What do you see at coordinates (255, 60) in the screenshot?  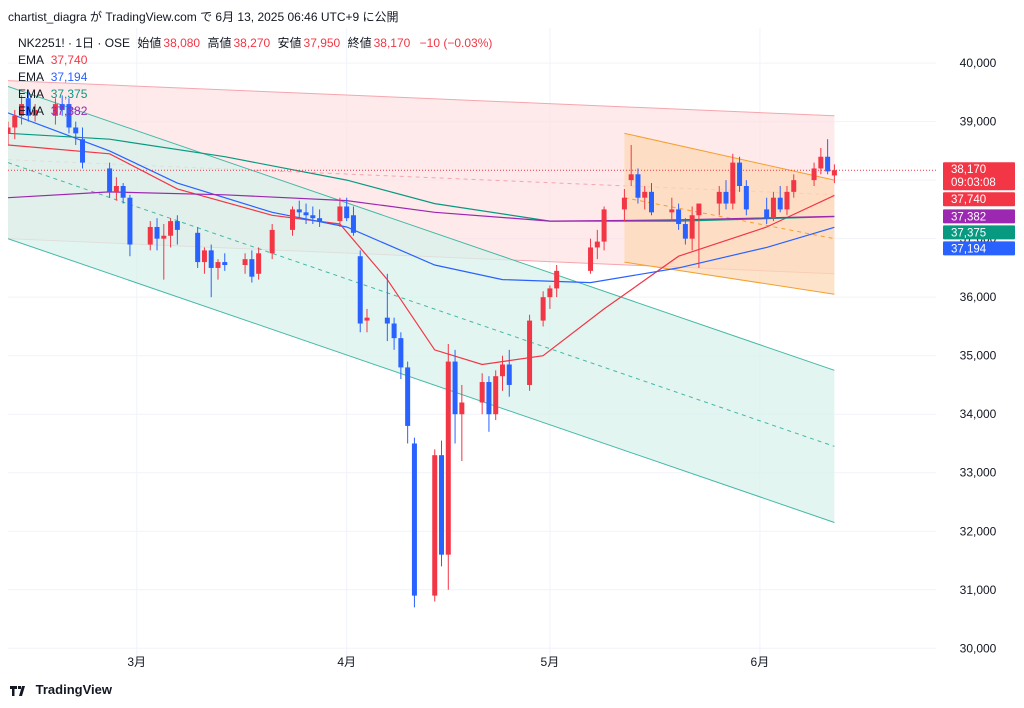 I see `ema-row-1: EMA 37,740` at bounding box center [255, 60].